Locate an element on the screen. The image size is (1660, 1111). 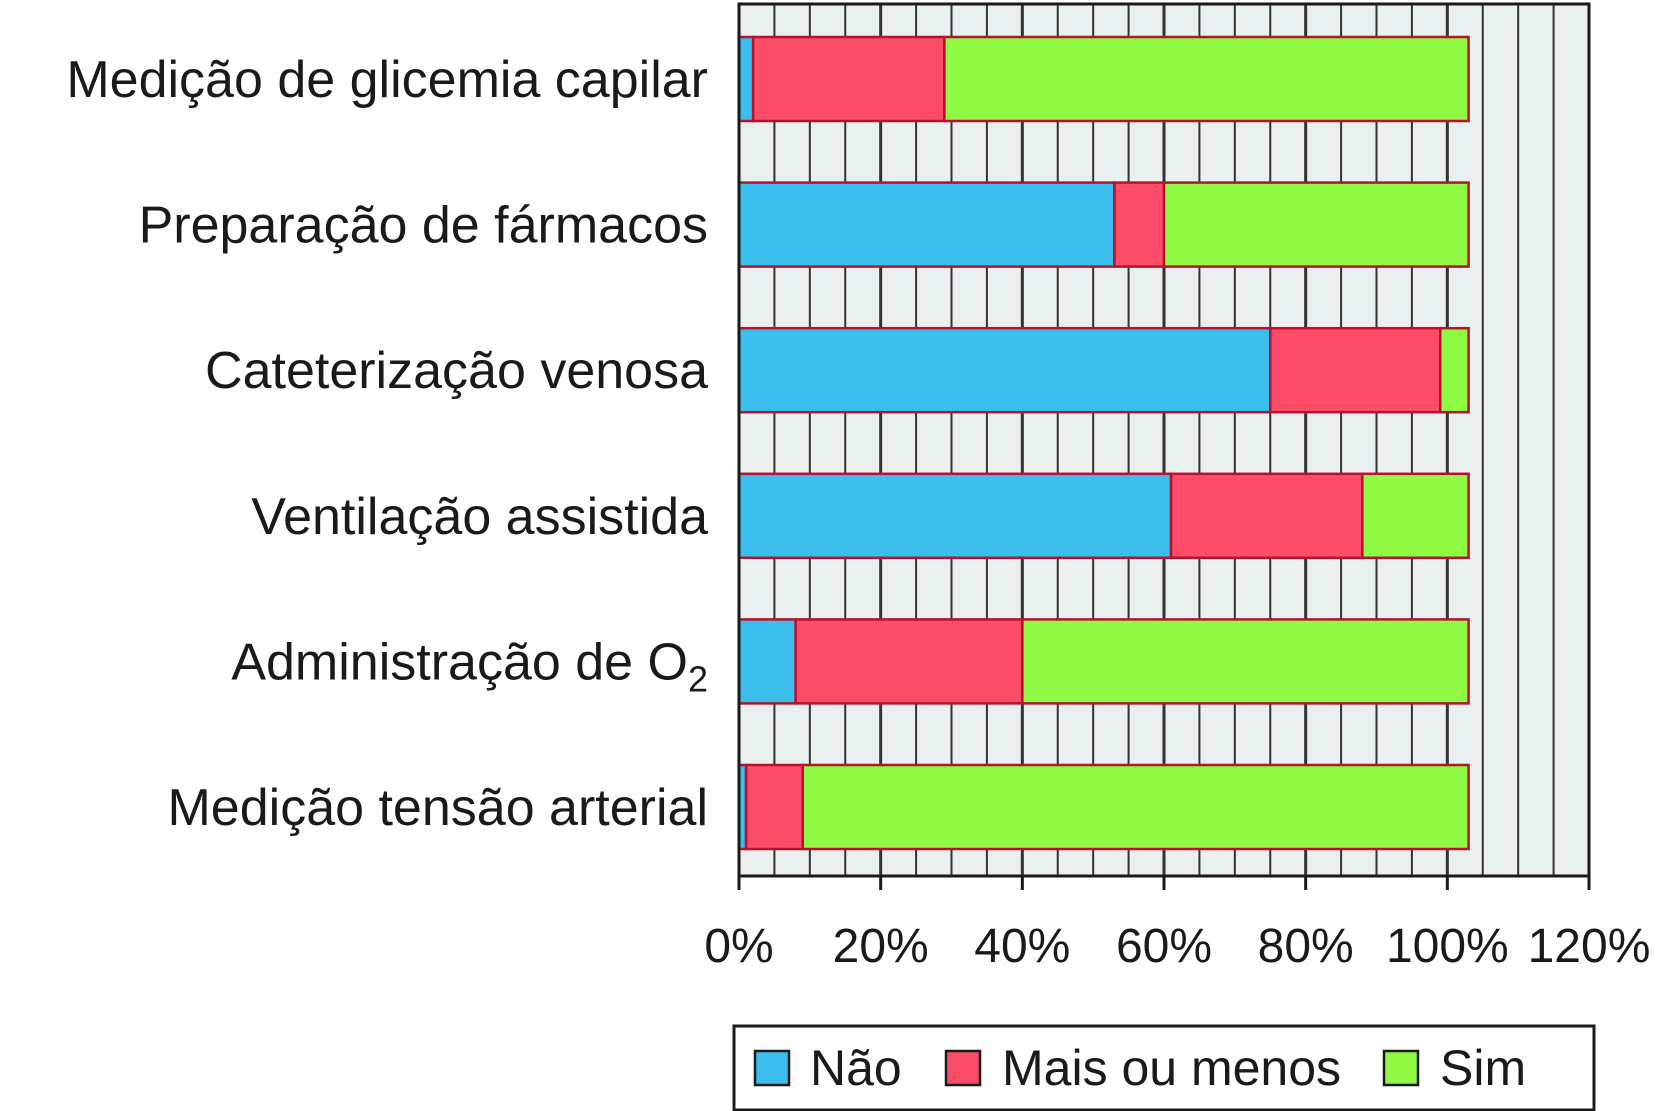
x-tick-label: 20% is located at coordinates (881, 946).